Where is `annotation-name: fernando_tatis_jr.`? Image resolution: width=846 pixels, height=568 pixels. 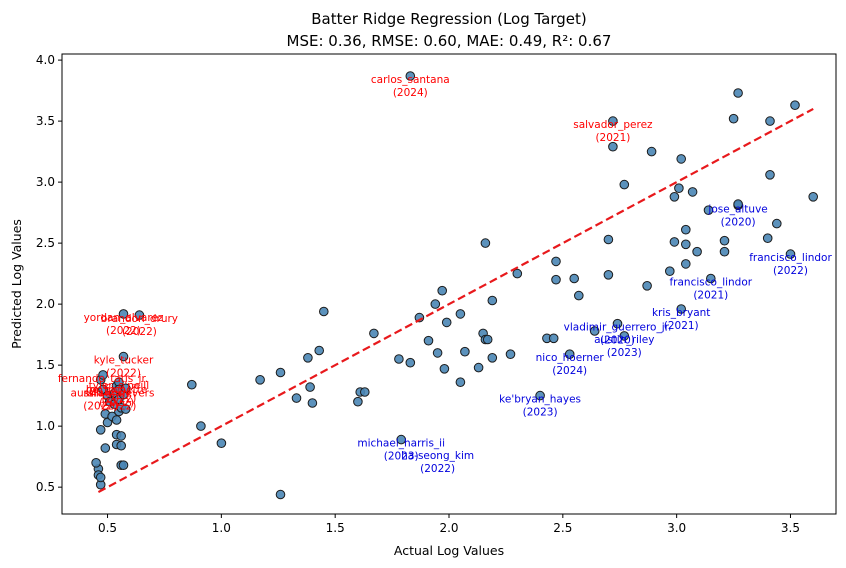 annotation-name: fernando_tatis_jr. is located at coordinates (103, 379).